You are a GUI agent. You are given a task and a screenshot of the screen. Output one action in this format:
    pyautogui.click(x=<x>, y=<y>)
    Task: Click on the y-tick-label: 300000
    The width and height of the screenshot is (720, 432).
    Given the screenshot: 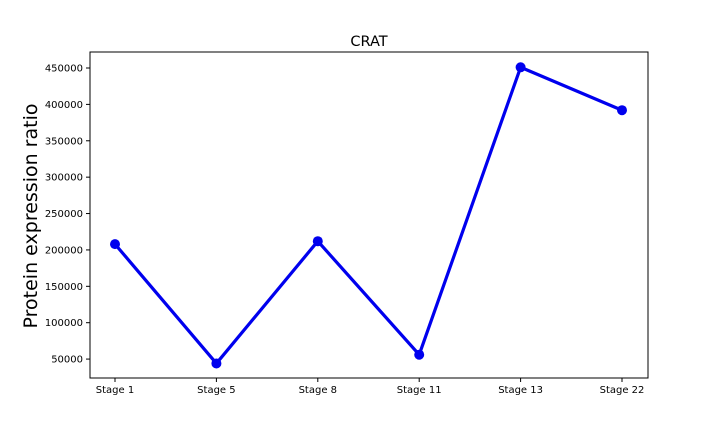 What is the action you would take?
    pyautogui.click(x=64, y=178)
    